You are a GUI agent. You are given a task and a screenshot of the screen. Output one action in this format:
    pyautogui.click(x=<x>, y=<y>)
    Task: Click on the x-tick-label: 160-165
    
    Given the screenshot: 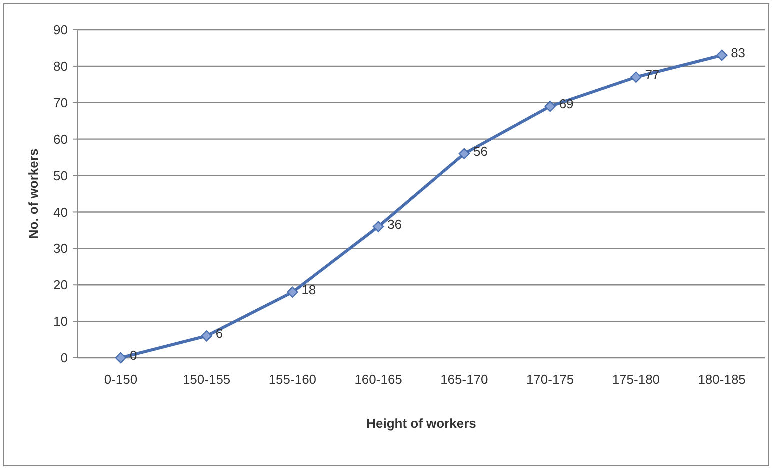 What is the action you would take?
    pyautogui.click(x=378, y=379)
    